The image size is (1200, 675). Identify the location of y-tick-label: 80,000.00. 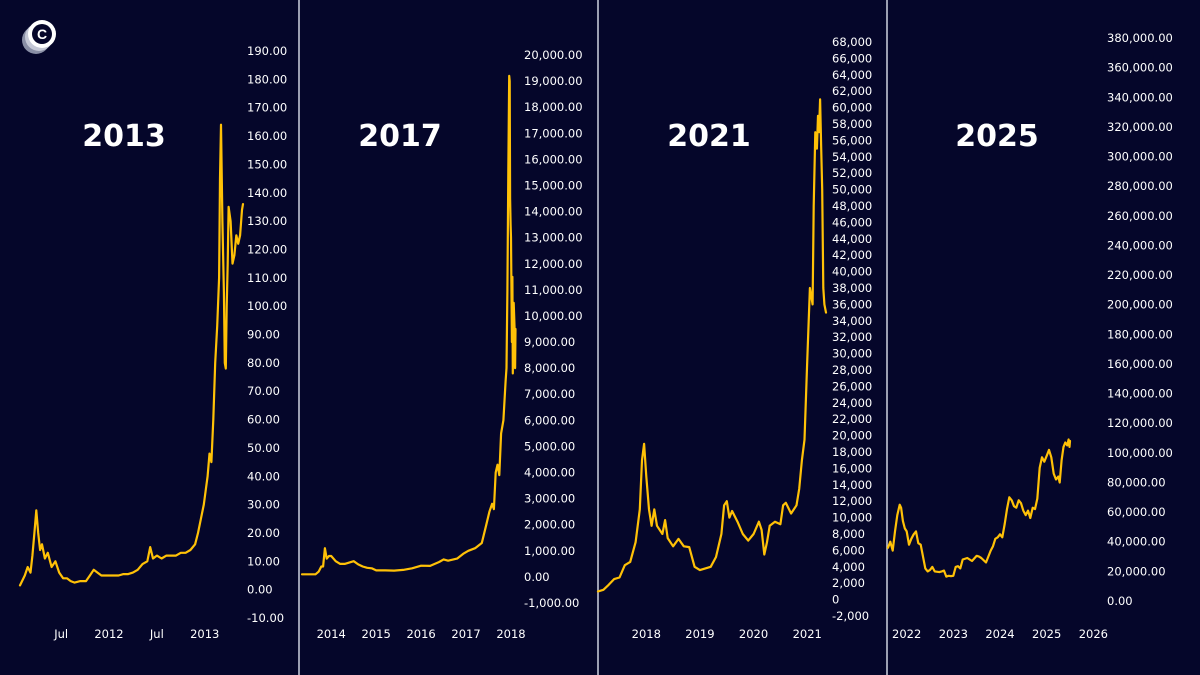
(1136, 482).